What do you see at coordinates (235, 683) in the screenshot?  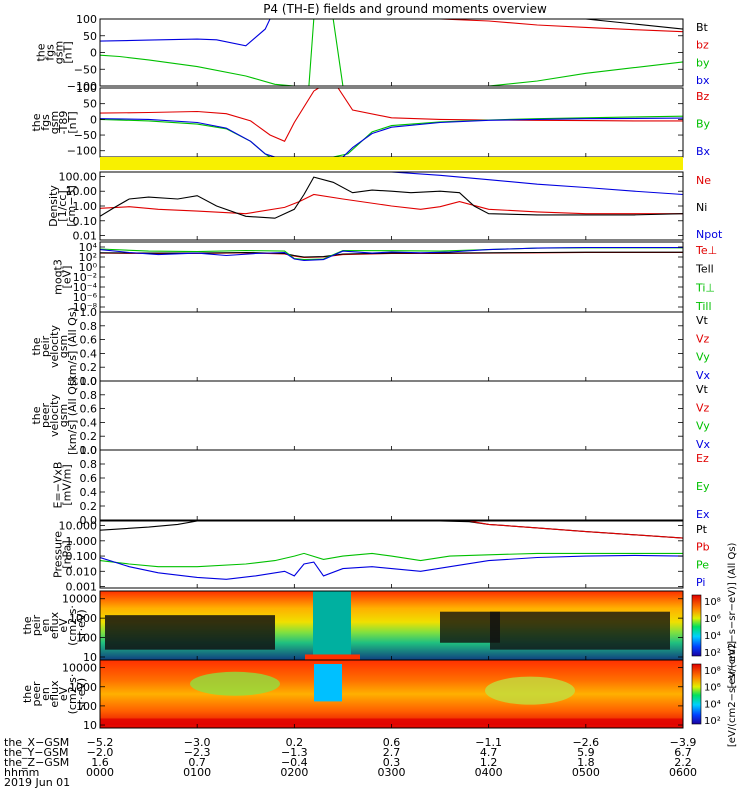 I see `spectrogram-feature` at bounding box center [235, 683].